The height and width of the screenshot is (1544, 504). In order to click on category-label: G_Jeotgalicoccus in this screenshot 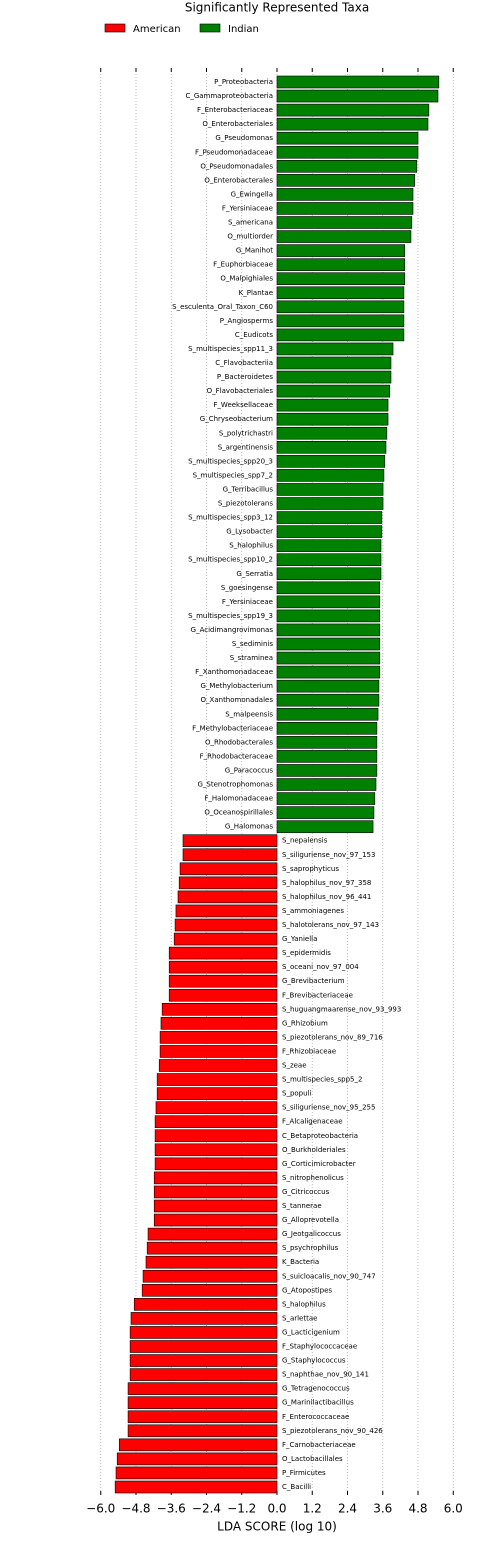, I will do `click(311, 1234)`.